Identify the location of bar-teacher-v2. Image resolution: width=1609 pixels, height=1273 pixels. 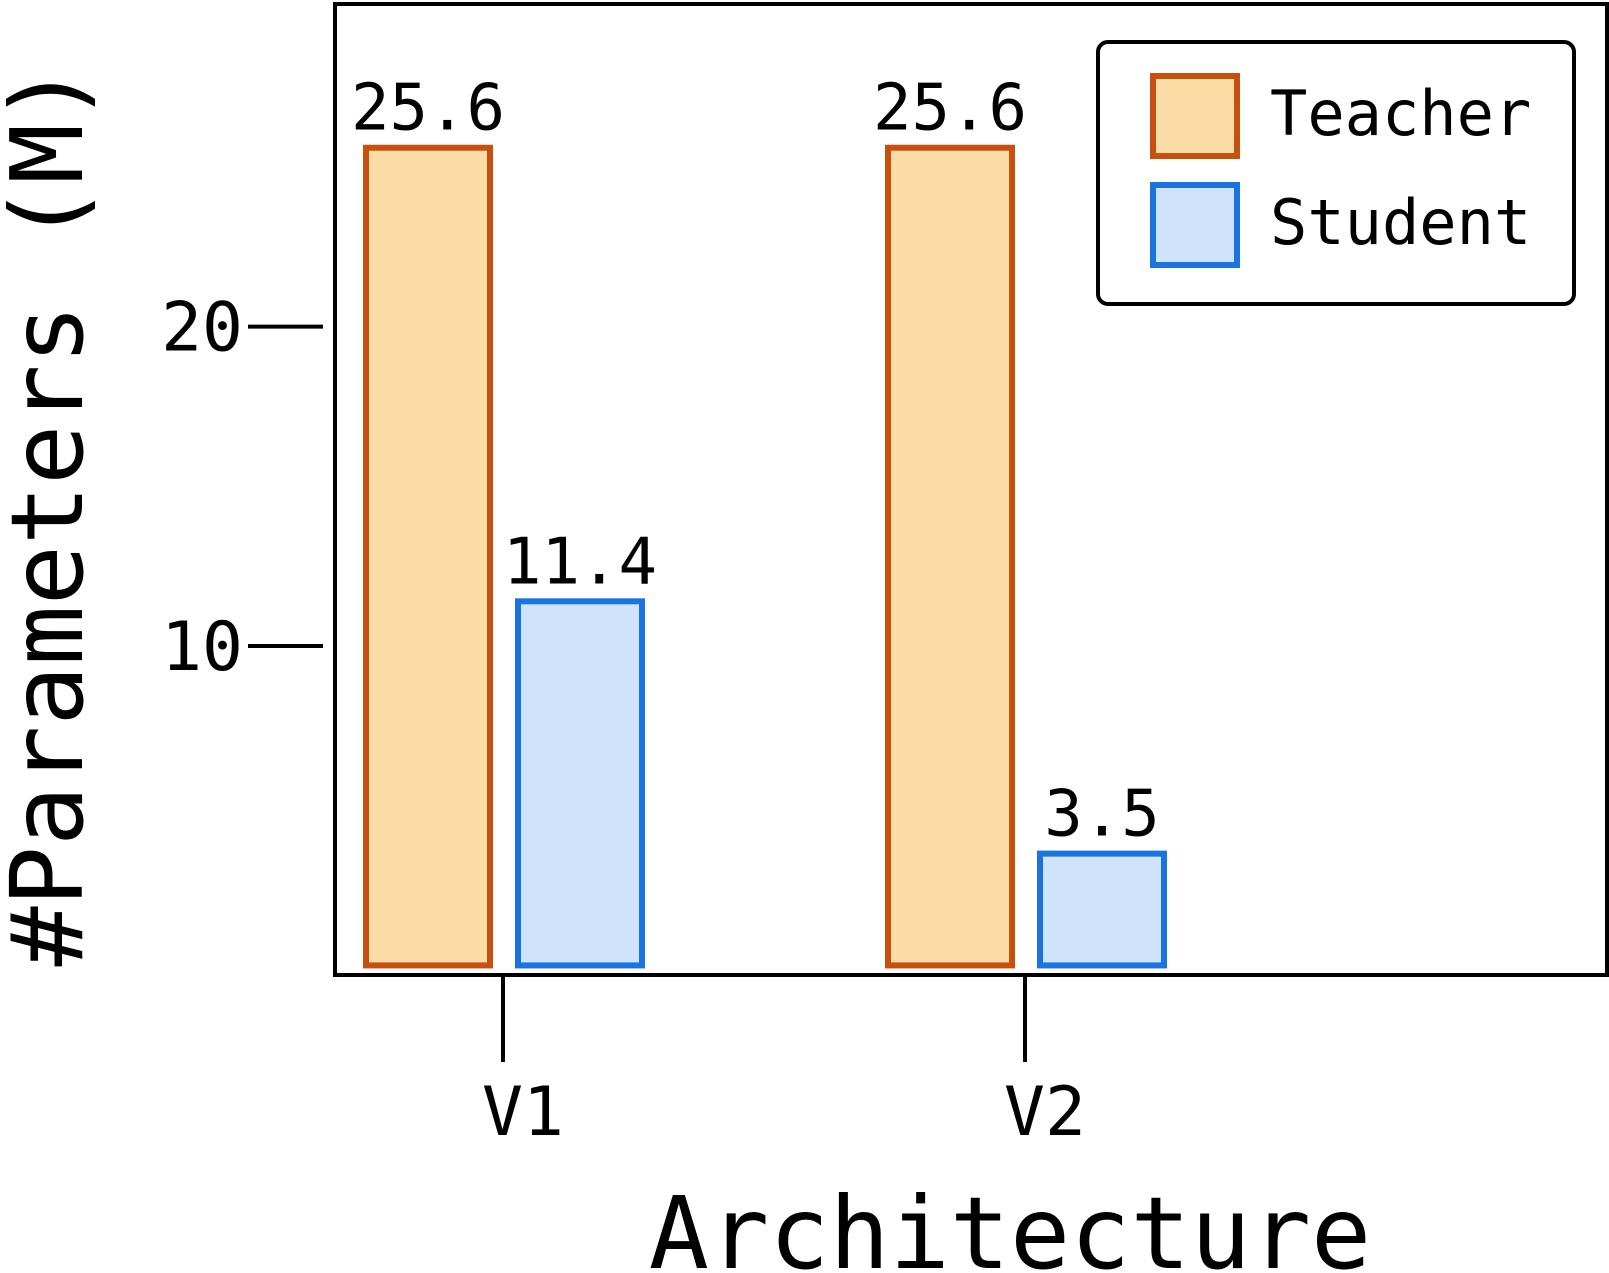
(950, 556).